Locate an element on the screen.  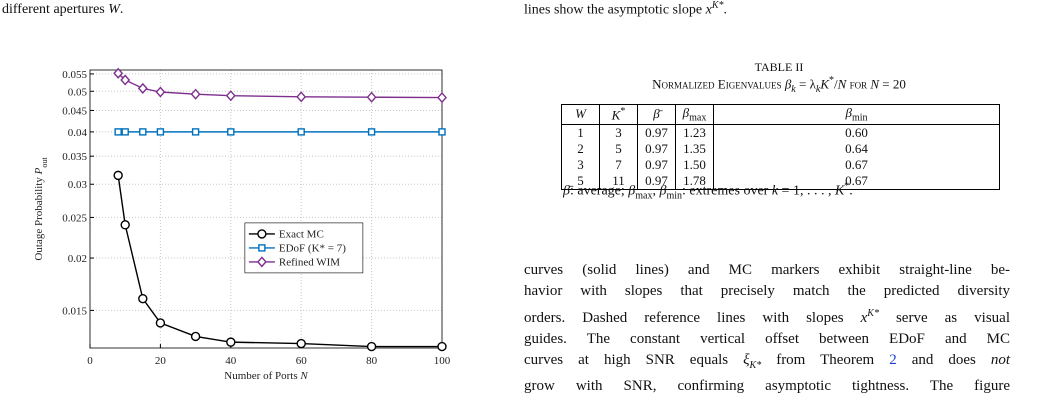
text: = 1, . . . , is located at coordinates (806, 191).